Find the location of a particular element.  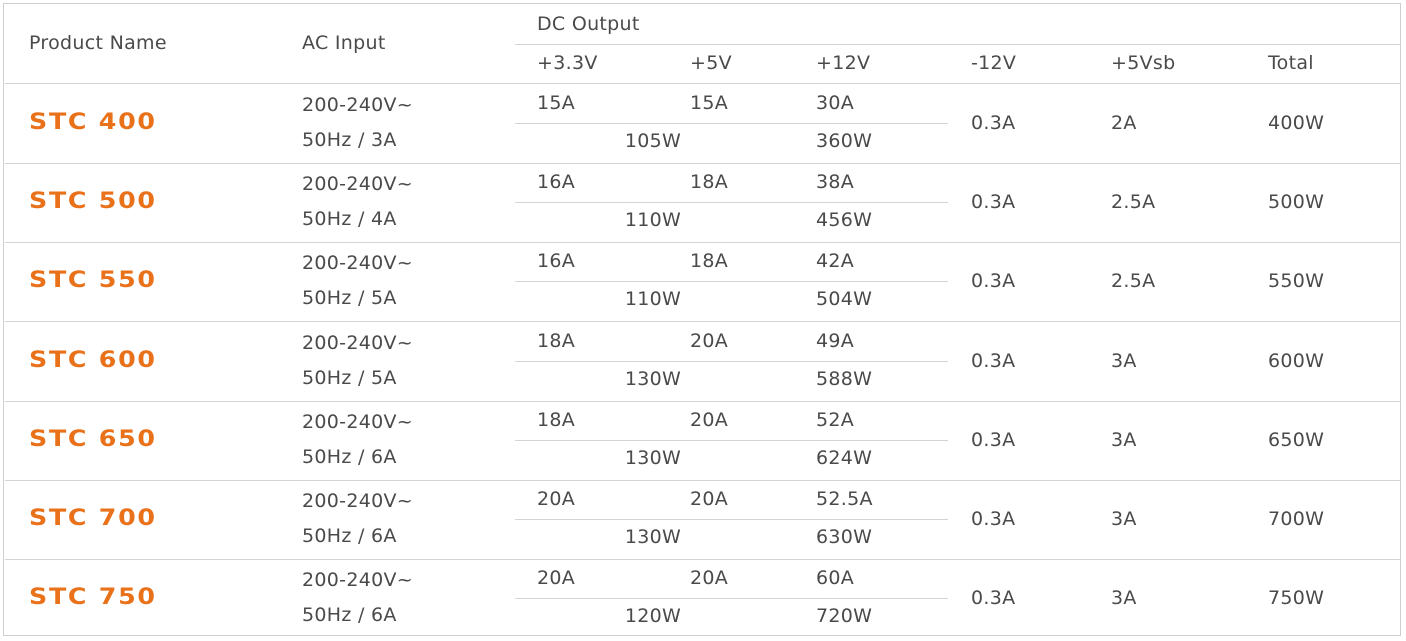

header-cell: Total is located at coordinates (1291, 63).